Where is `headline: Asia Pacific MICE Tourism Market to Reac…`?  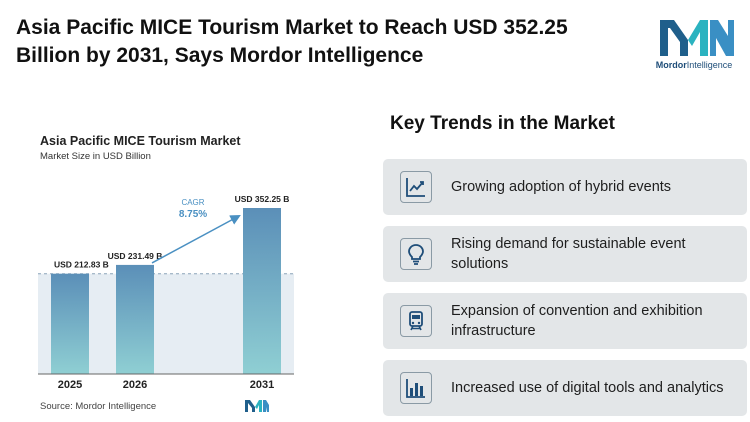 headline: Asia Pacific MICE Tourism Market to Reac… is located at coordinates (316, 42).